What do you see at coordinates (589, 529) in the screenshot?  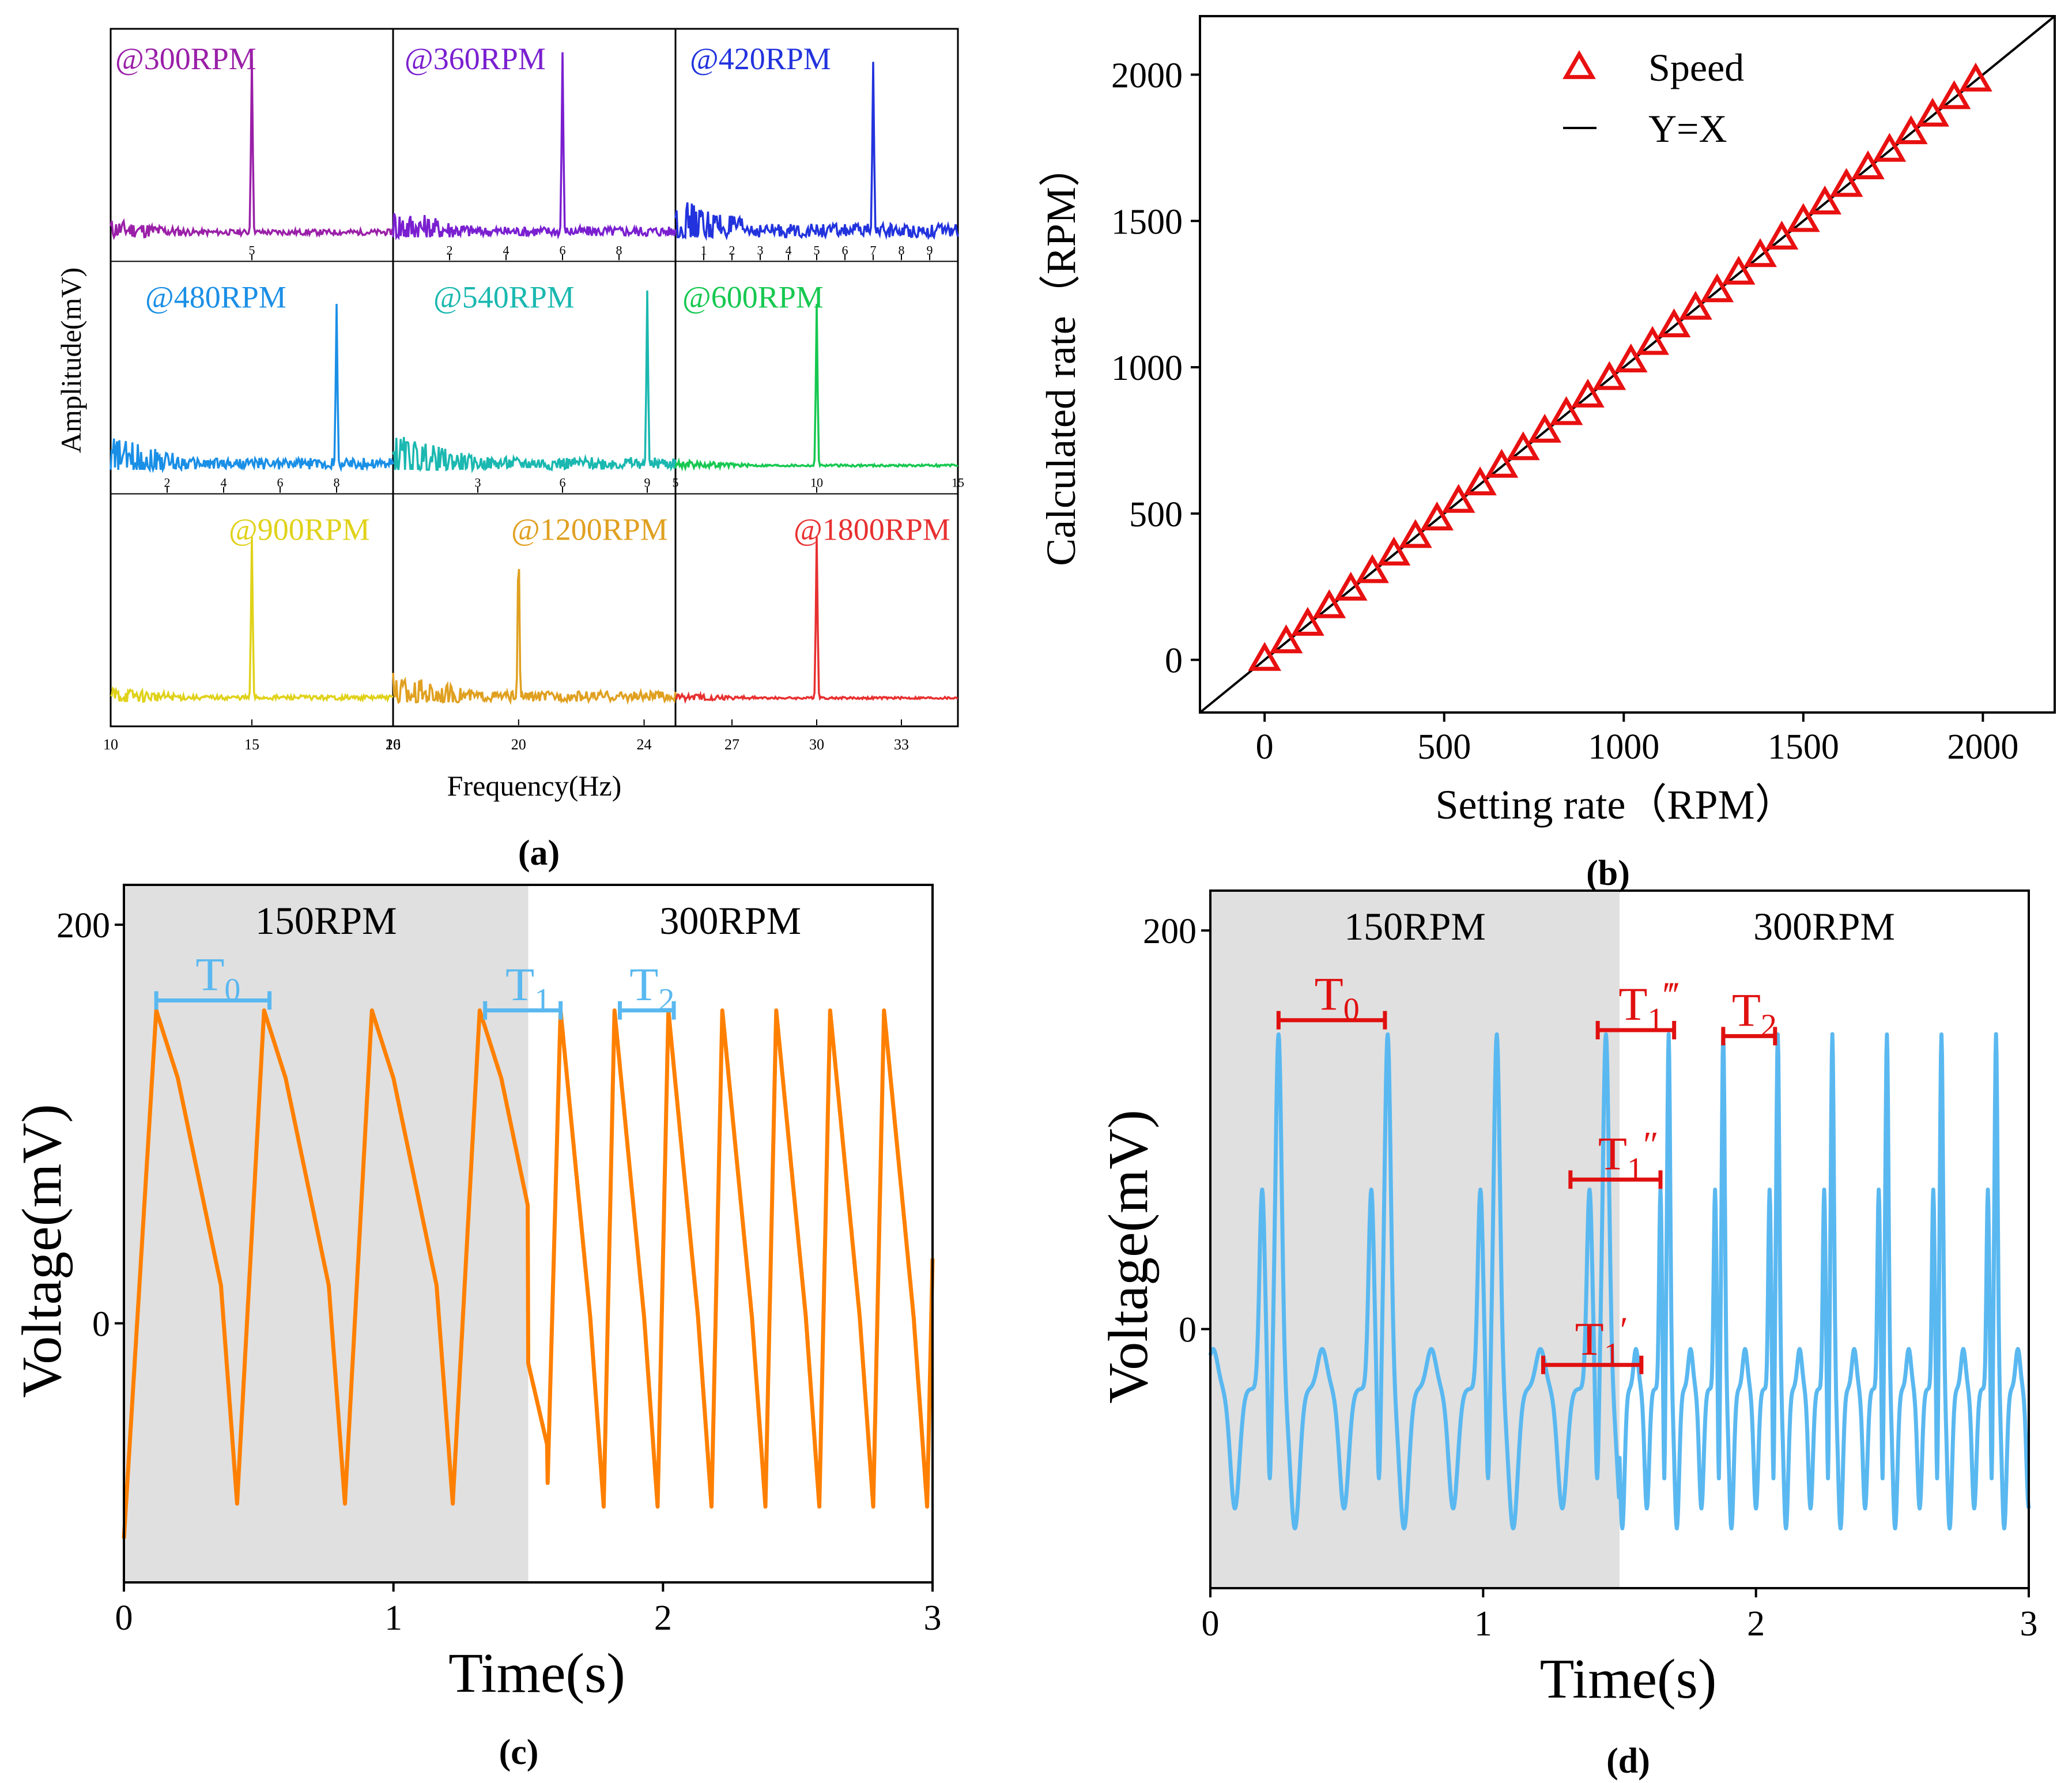 I see `spectrum-label: @1200RPM` at bounding box center [589, 529].